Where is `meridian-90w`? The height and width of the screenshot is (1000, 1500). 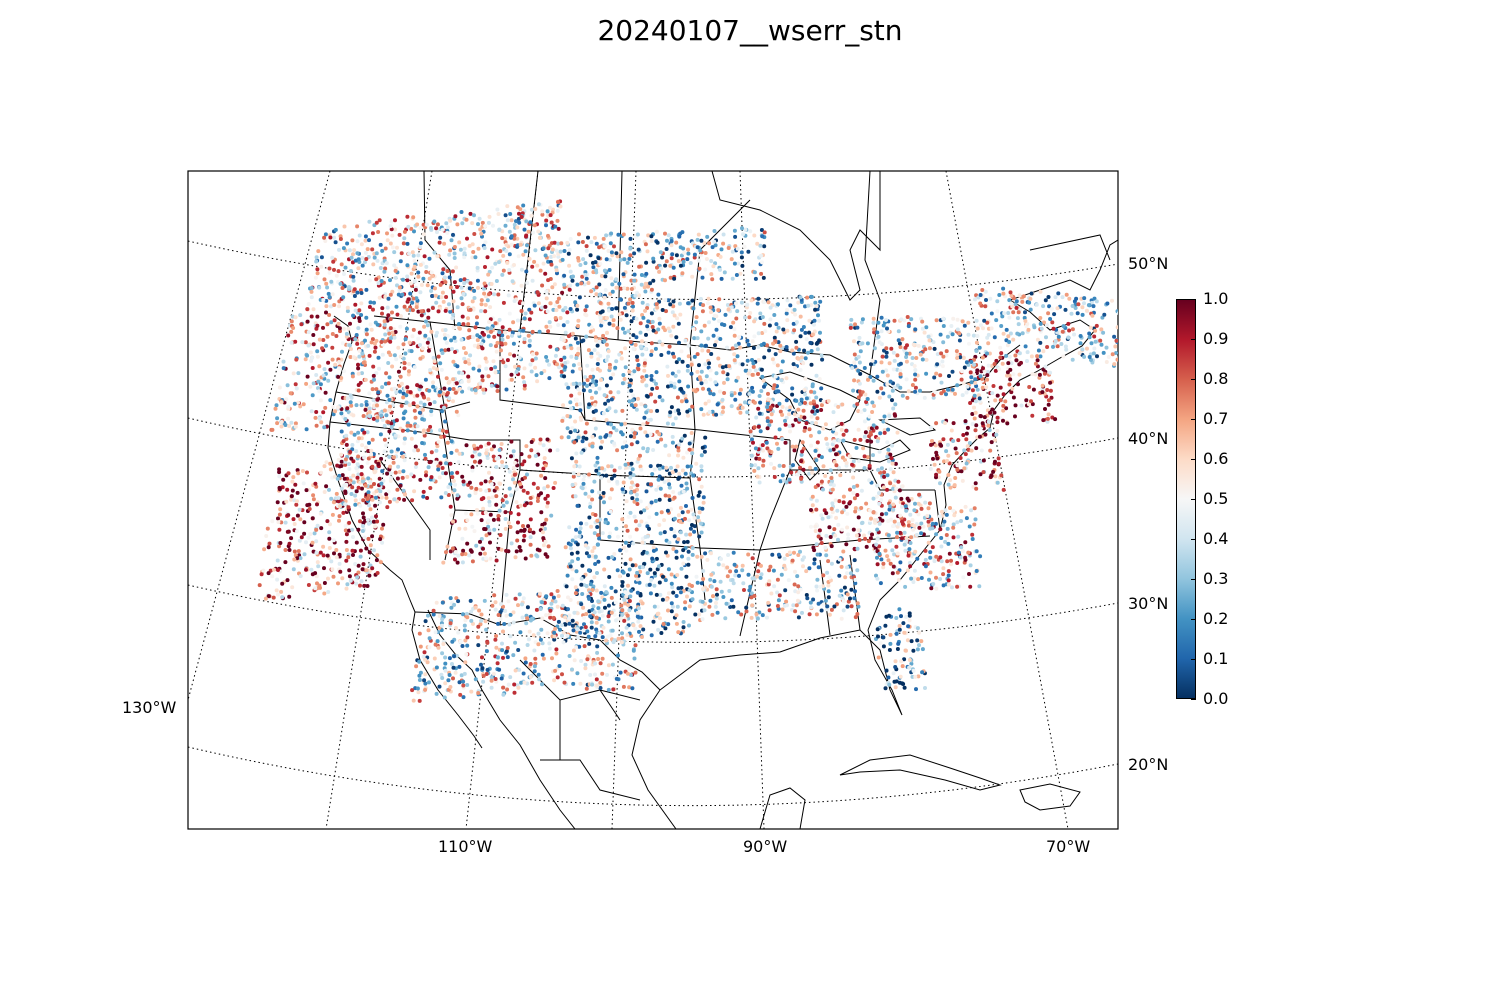 meridian-90w is located at coordinates (752, 500).